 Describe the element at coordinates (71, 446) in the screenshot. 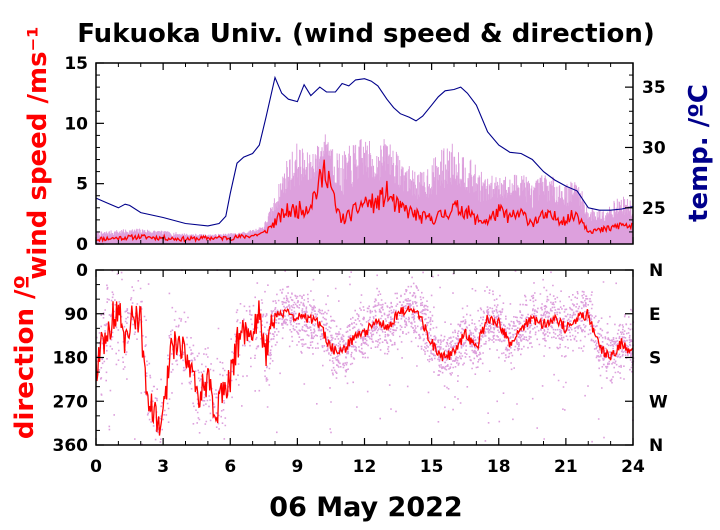

I see `direction-tick-label: 360` at that location.